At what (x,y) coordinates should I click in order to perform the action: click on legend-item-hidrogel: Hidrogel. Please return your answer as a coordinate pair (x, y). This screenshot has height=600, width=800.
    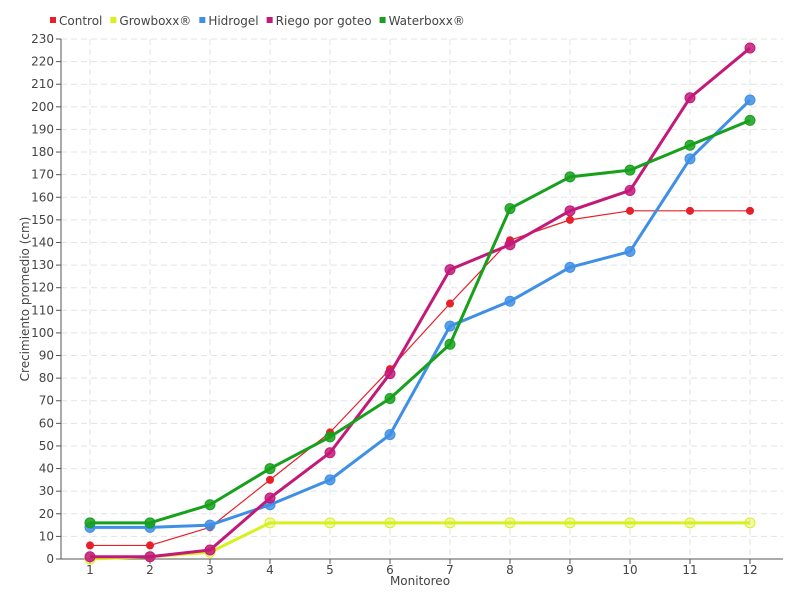
    Looking at the image, I should click on (229, 21).